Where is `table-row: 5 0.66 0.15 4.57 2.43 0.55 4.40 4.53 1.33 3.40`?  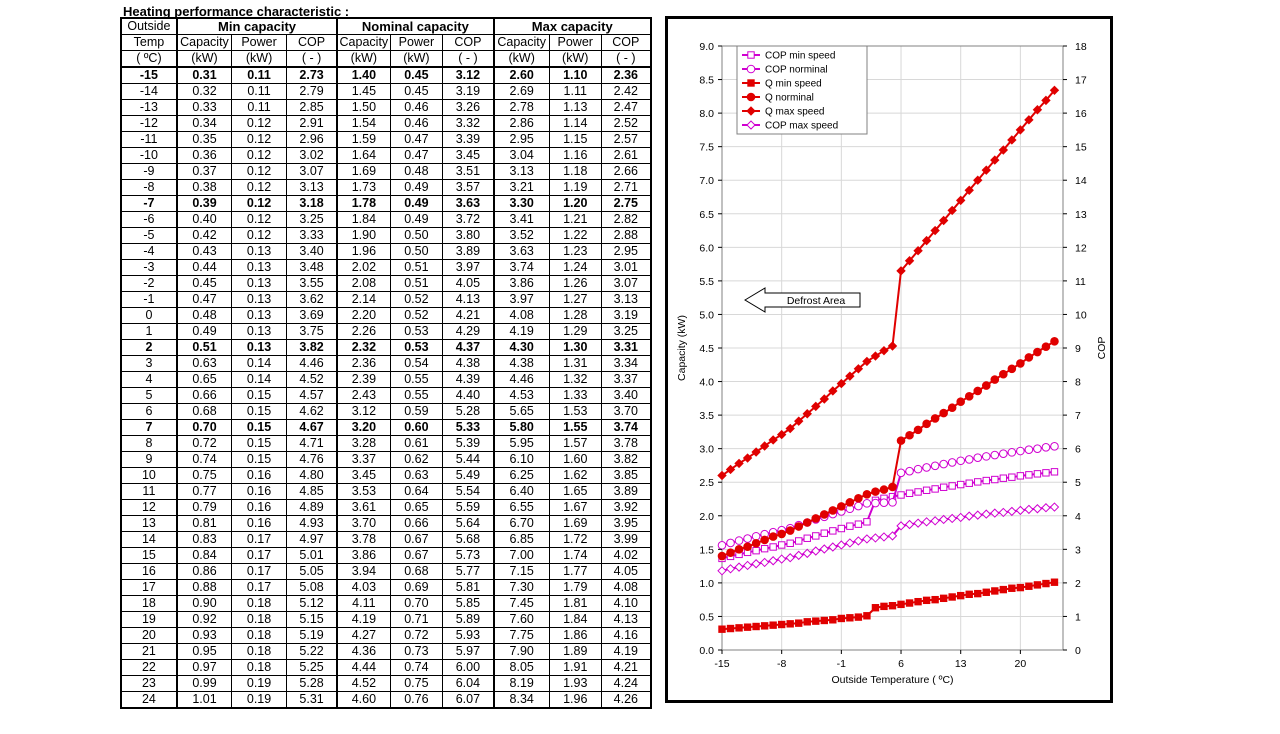 table-row: 5 0.66 0.15 4.57 2.43 0.55 4.40 4.53 1.33 3.40 is located at coordinates (386, 395).